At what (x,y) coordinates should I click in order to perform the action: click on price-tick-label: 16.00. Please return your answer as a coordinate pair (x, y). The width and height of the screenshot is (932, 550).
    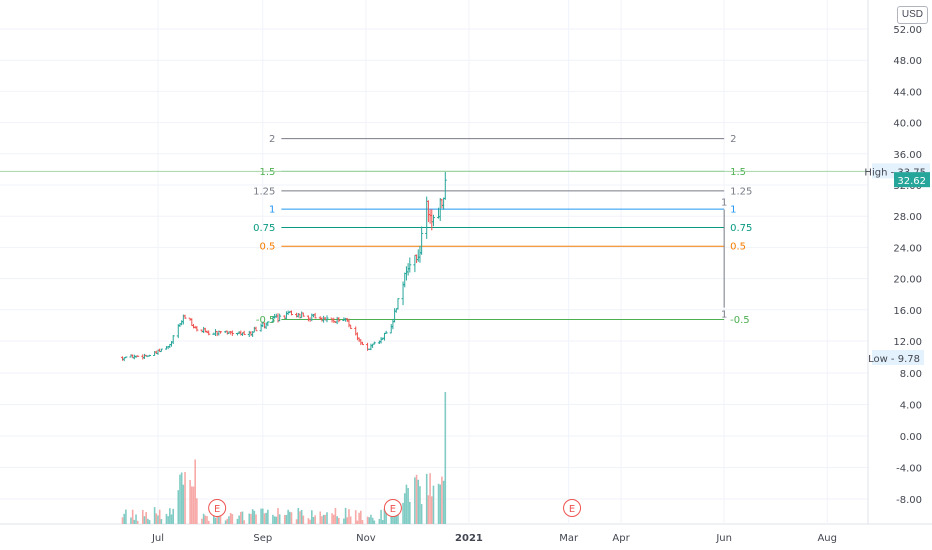
    Looking at the image, I should click on (907, 311).